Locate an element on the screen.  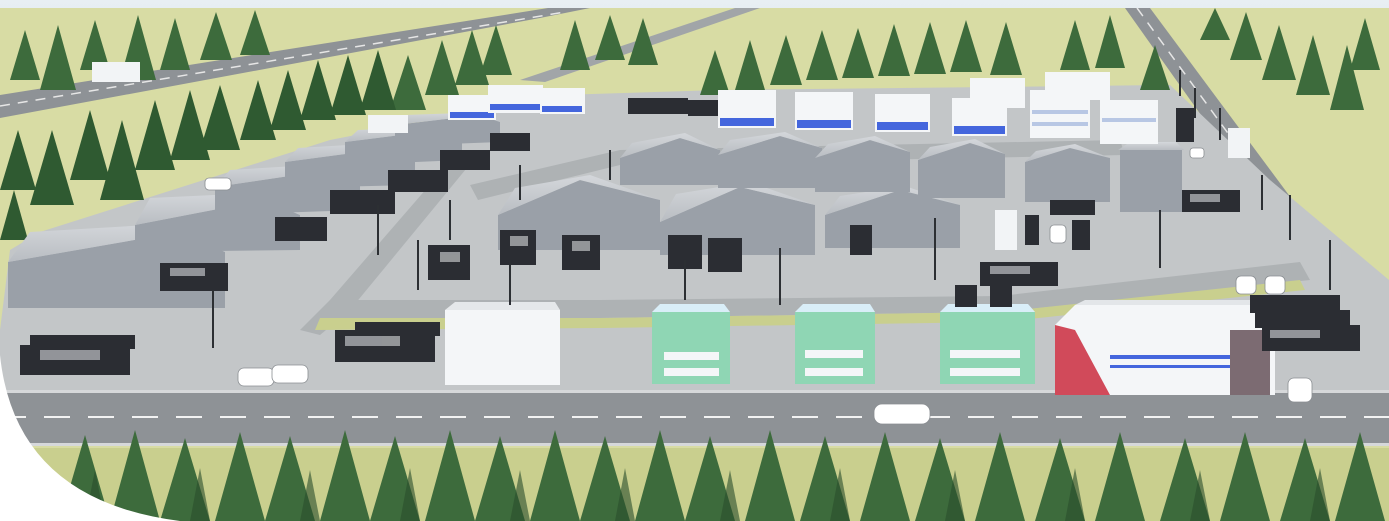
front-highway-edge is located at coordinates (694, 391).